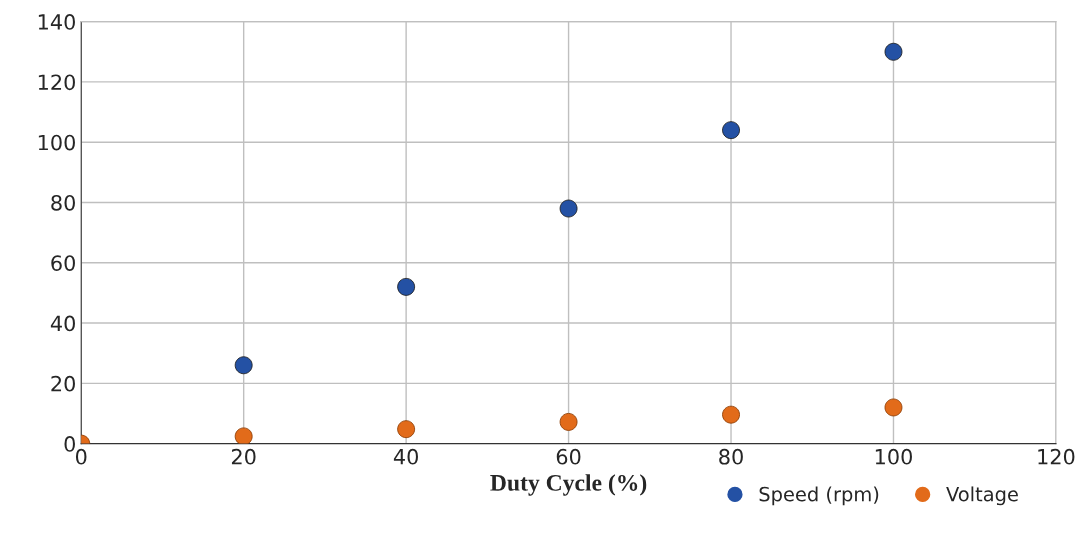  Describe the element at coordinates (63, 202) in the screenshot. I see `y-tick-label: 80` at that location.